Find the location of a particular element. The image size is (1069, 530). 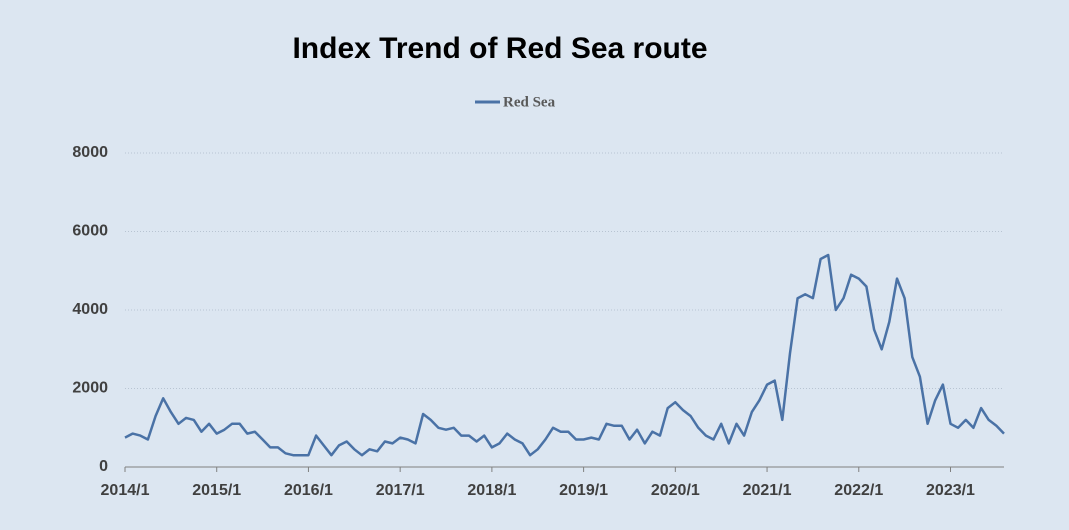

x-tick-label: 2020/1 is located at coordinates (675, 490).